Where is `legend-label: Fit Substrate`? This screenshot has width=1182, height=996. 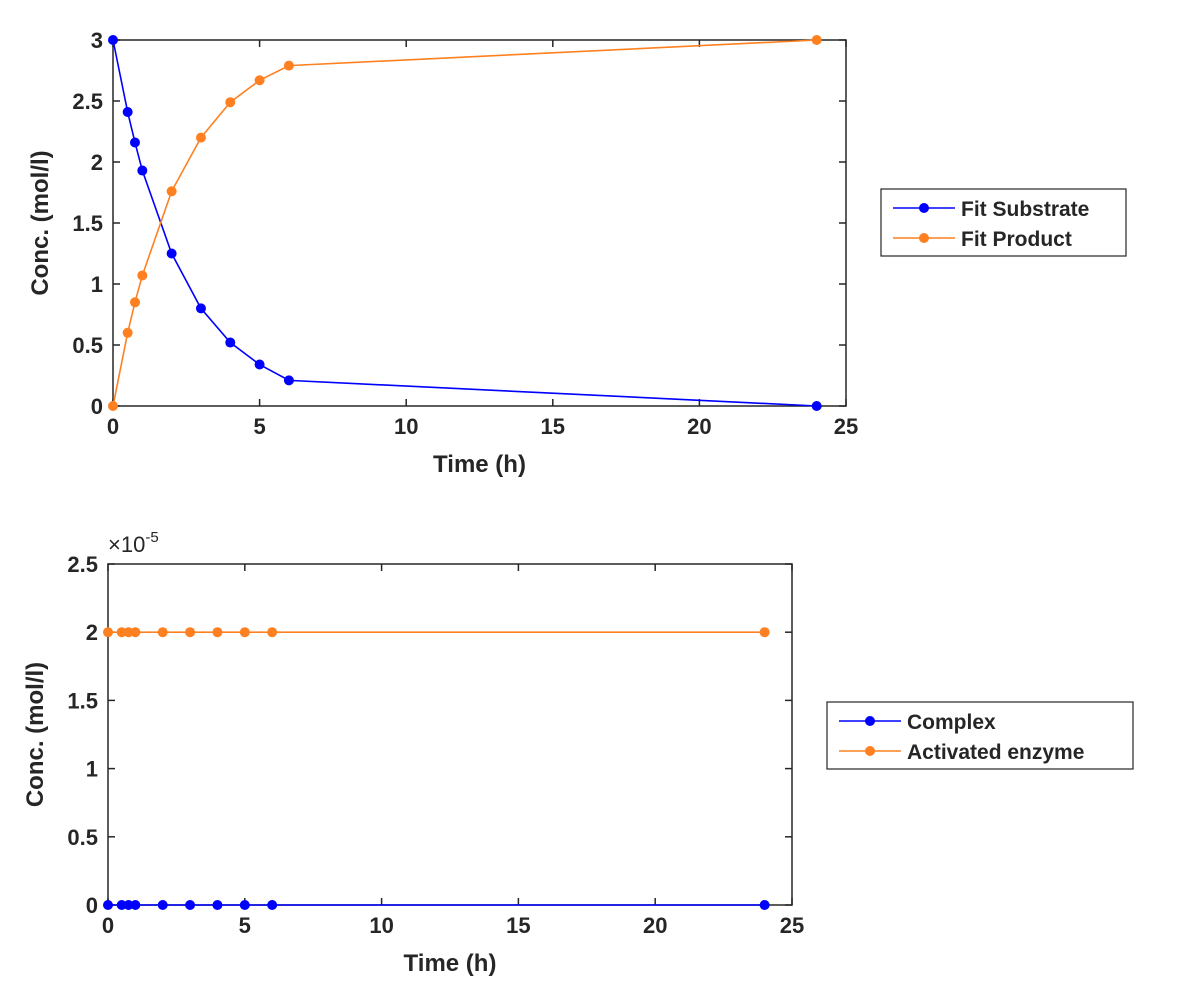
legend-label: Fit Substrate is located at coordinates (1025, 209).